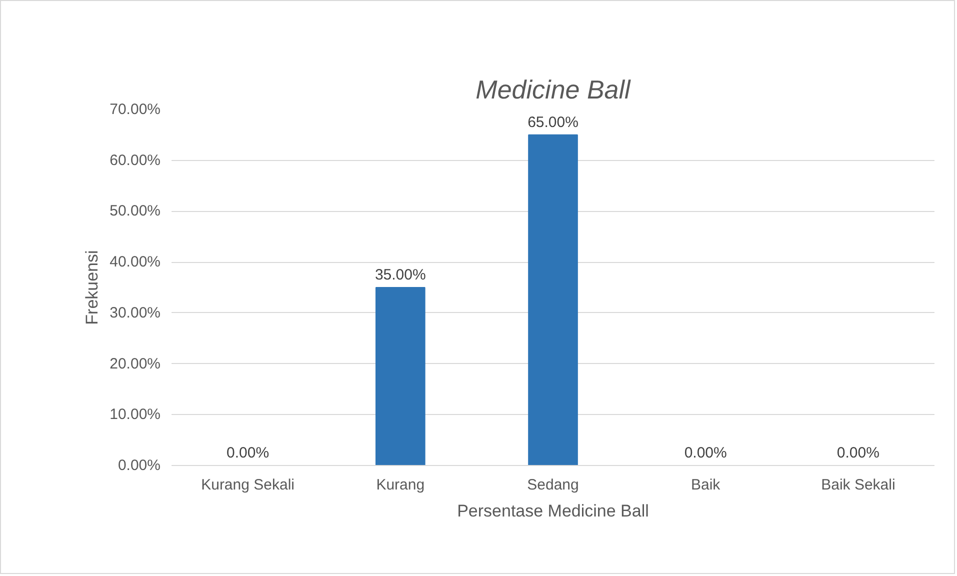 This screenshot has width=957, height=576. Describe the element at coordinates (135, 109) in the screenshot. I see `y-tick-label: 70.00%` at that location.